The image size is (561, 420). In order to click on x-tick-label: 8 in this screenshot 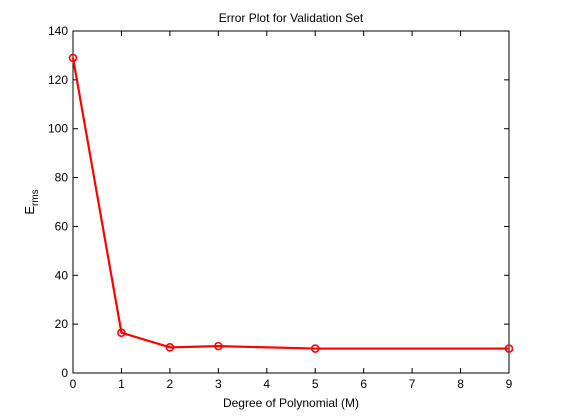, I will do `click(460, 384)`.